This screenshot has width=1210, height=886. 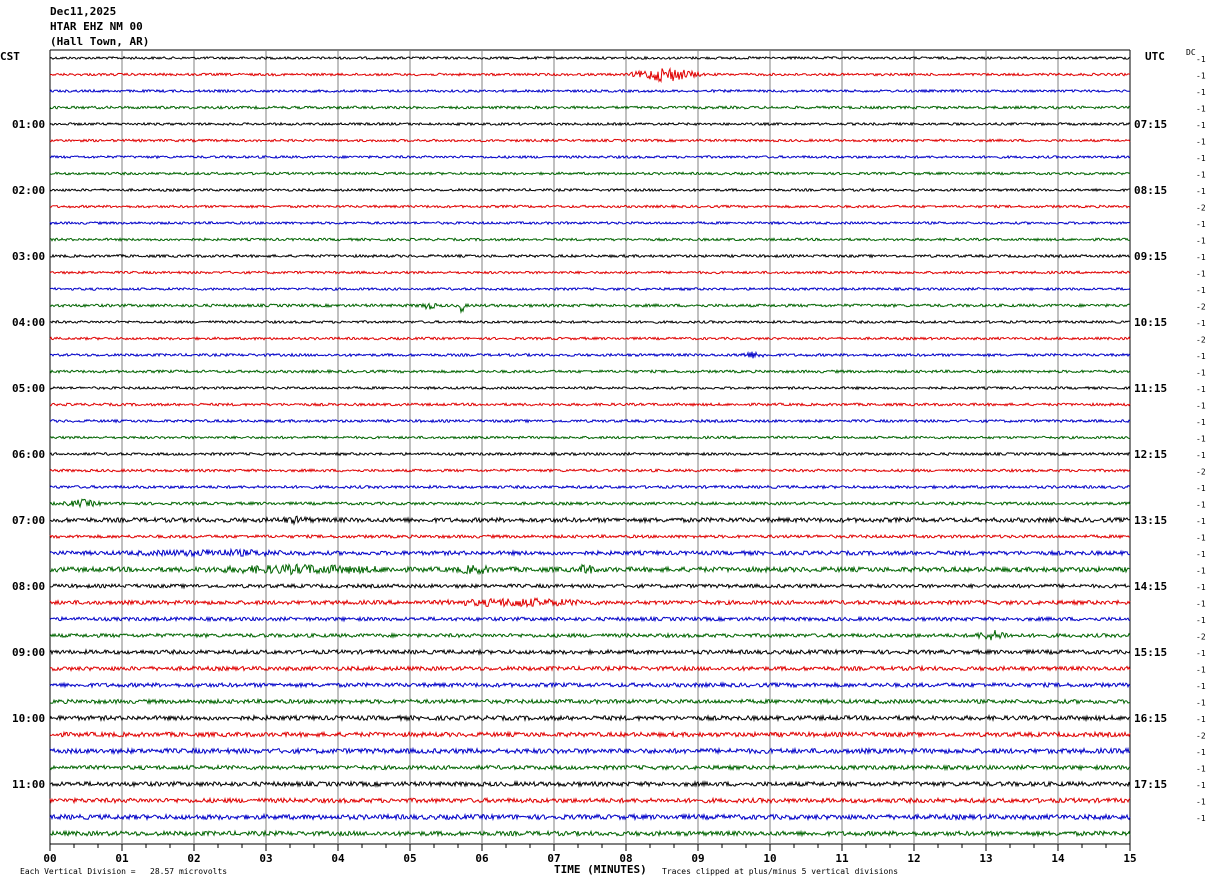 What do you see at coordinates (1129, 858) in the screenshot?
I see `x-tick-label: 15` at bounding box center [1129, 858].